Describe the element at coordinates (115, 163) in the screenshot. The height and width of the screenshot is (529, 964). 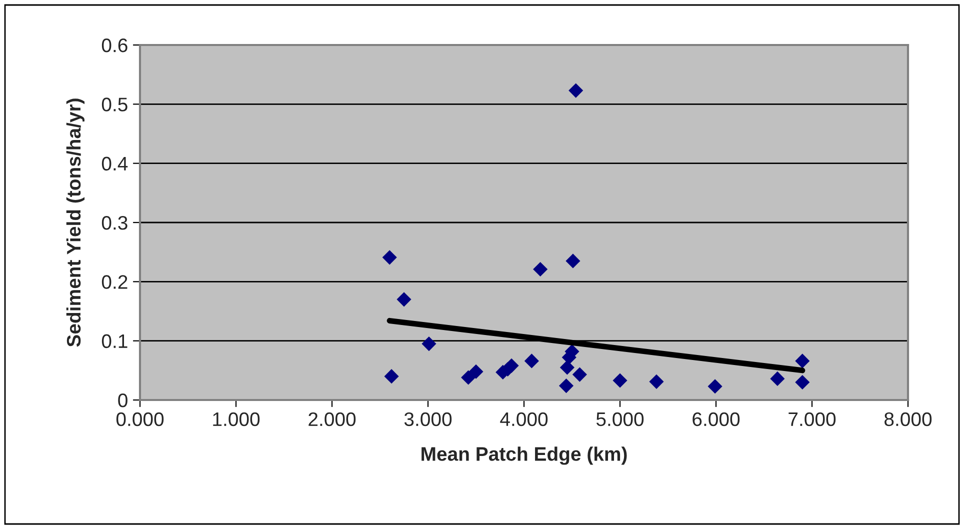
I see `y-tick-label: 0.4` at that location.